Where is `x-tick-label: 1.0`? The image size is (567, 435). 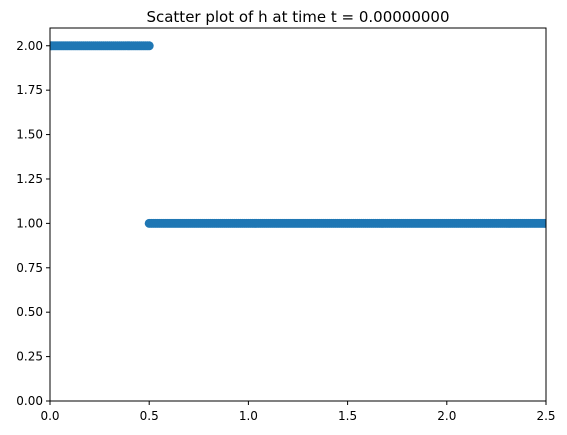
x-tick-label: 1.0 is located at coordinates (248, 416).